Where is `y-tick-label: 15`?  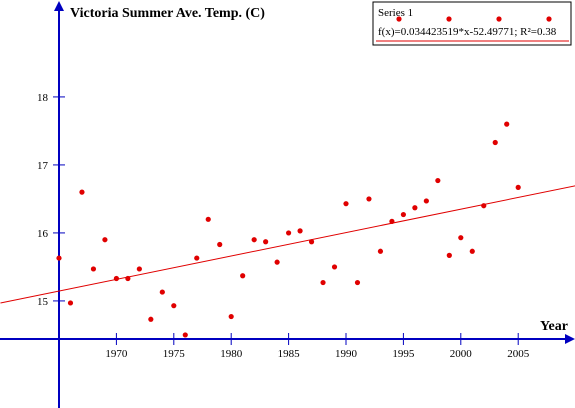 y-tick-label: 15 is located at coordinates (43, 302).